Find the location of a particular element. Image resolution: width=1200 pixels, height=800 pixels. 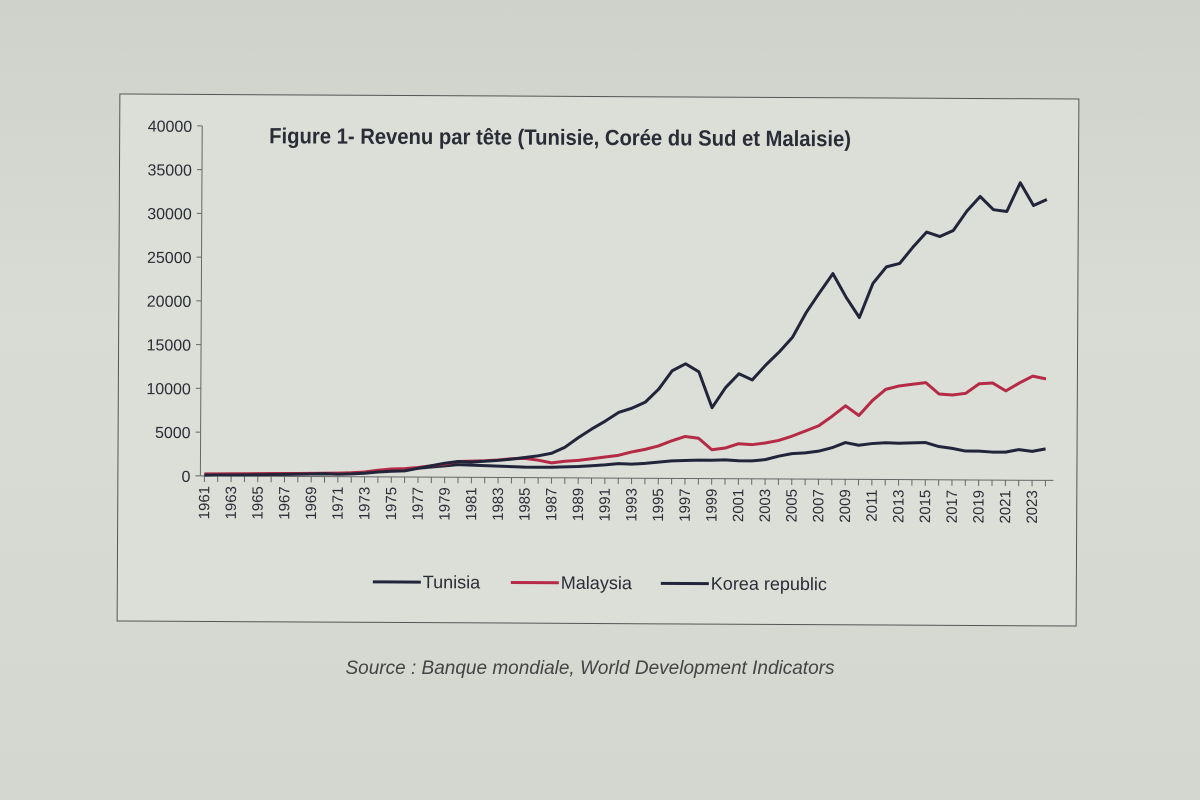

x-tick-label: 1985 is located at coordinates (525, 504).